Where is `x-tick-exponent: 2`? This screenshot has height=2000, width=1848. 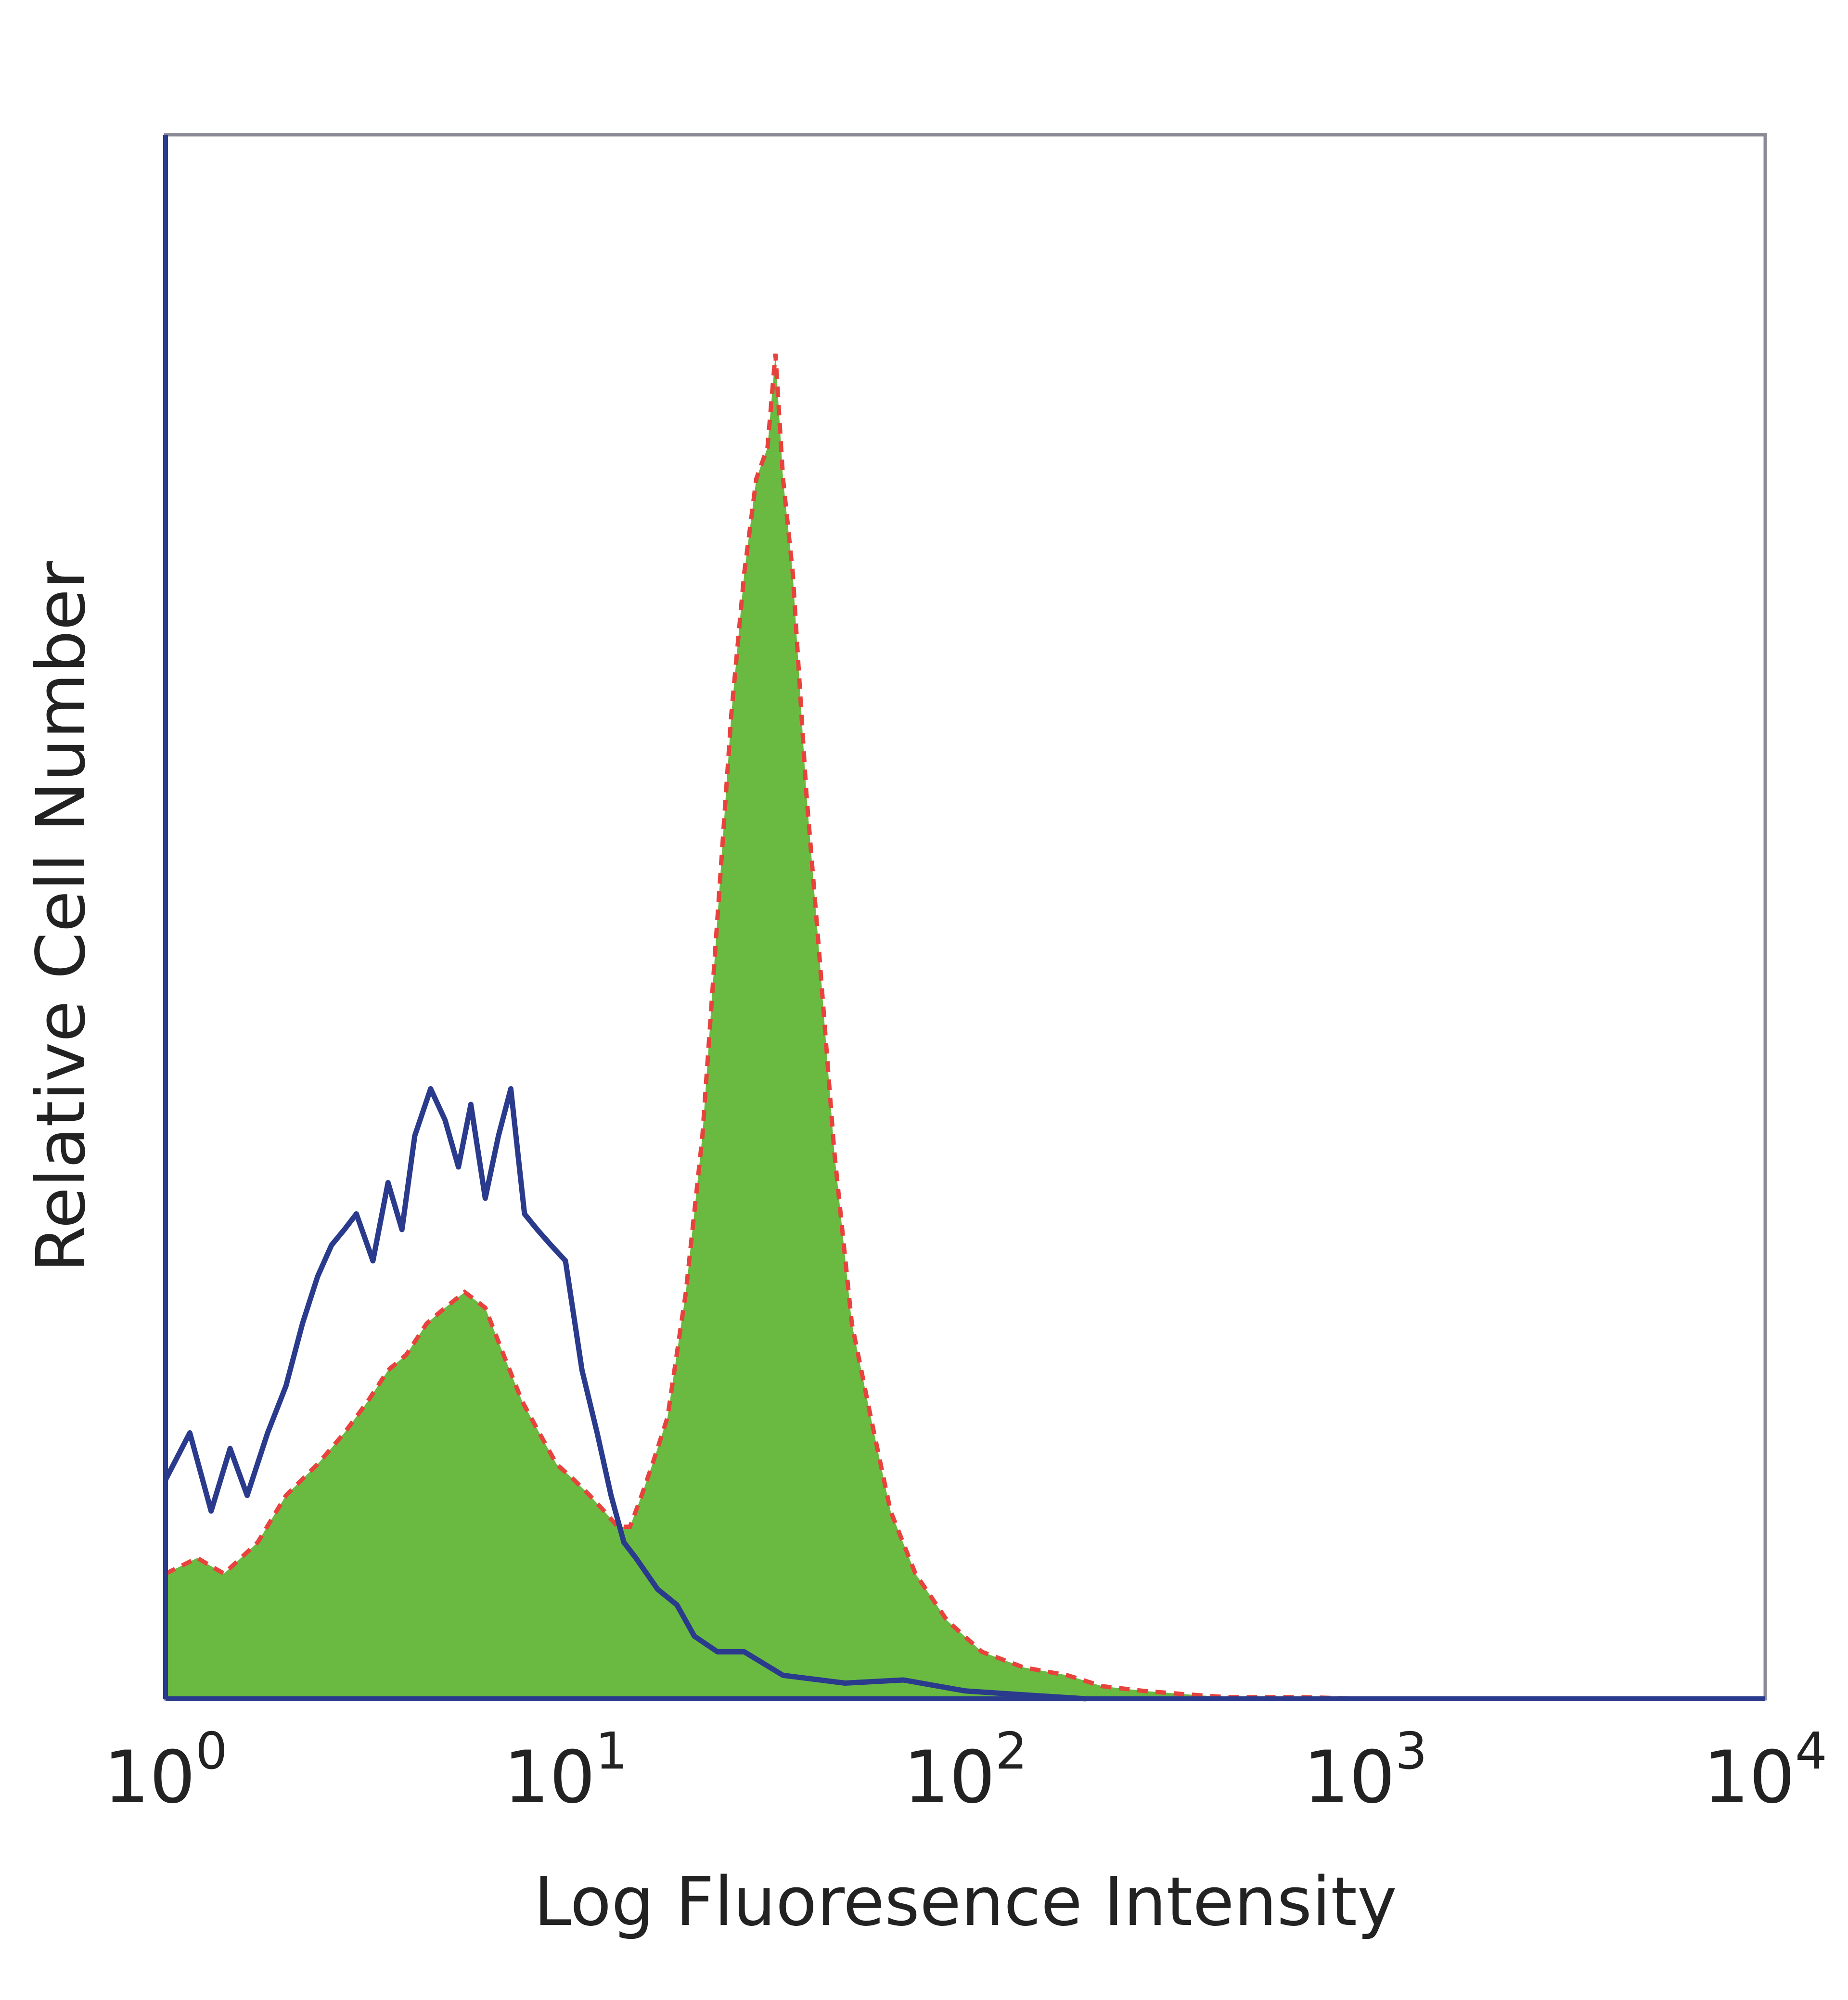
x-tick-exponent: 2 is located at coordinates (1011, 1751).